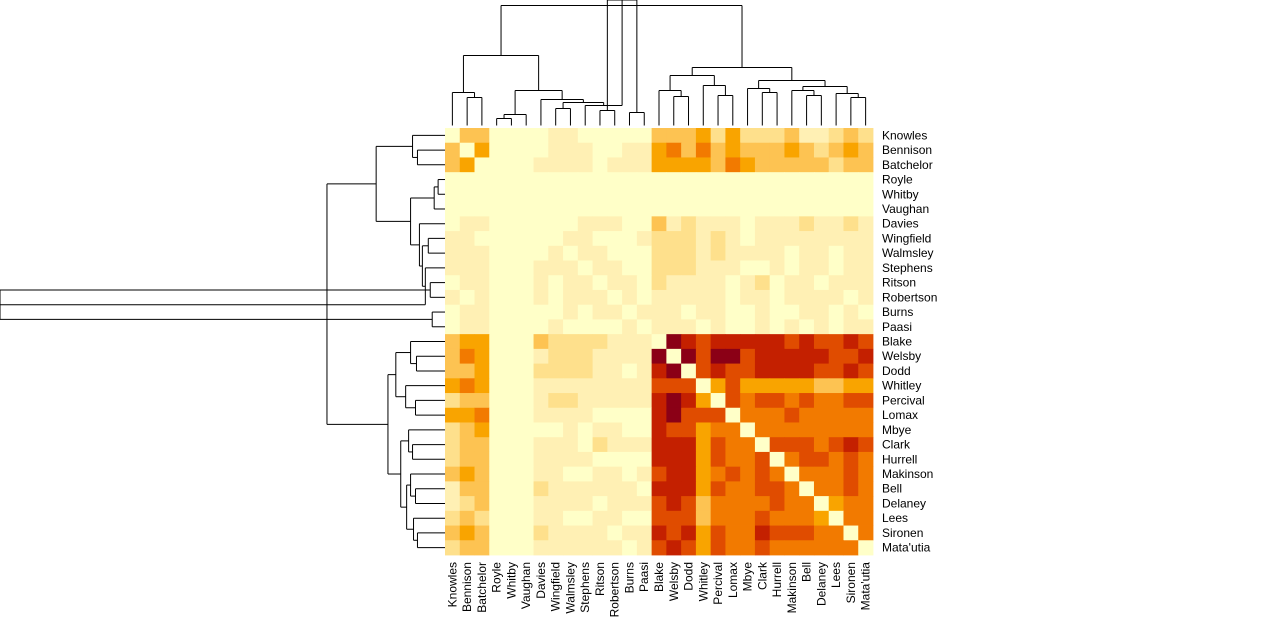 The height and width of the screenshot is (644, 1280). What do you see at coordinates (703, 581) in the screenshot?
I see `column-label: Whitley` at bounding box center [703, 581].